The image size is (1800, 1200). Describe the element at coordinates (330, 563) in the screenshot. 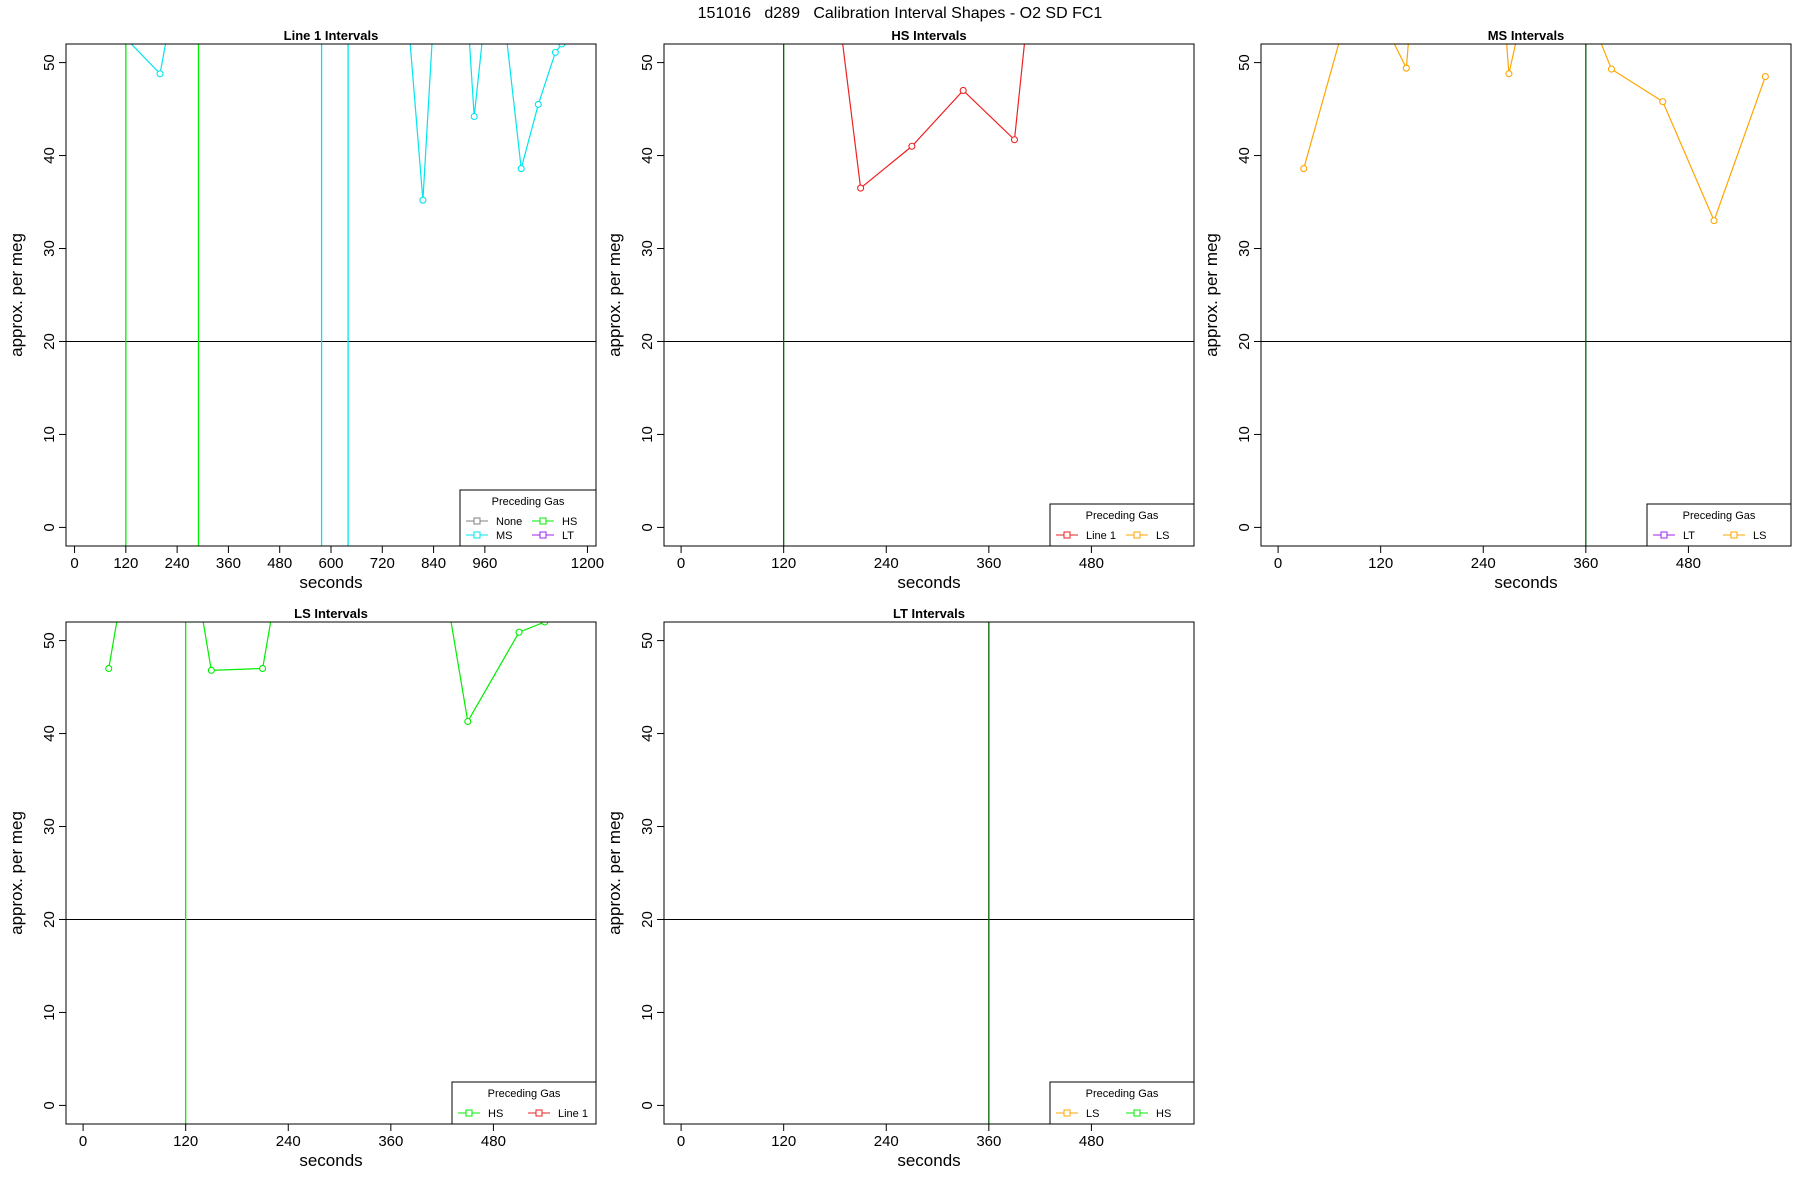

I see `x-tick-label: 600` at that location.